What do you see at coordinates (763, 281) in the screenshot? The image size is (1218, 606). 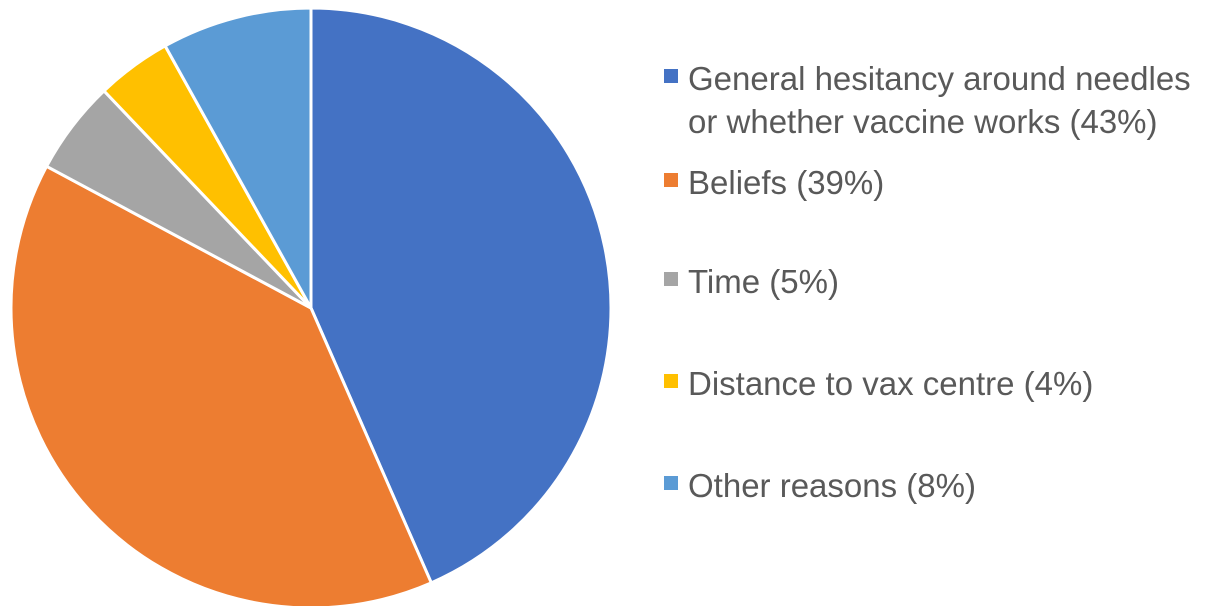 I see `legend-label: Time (5%)` at bounding box center [763, 281].